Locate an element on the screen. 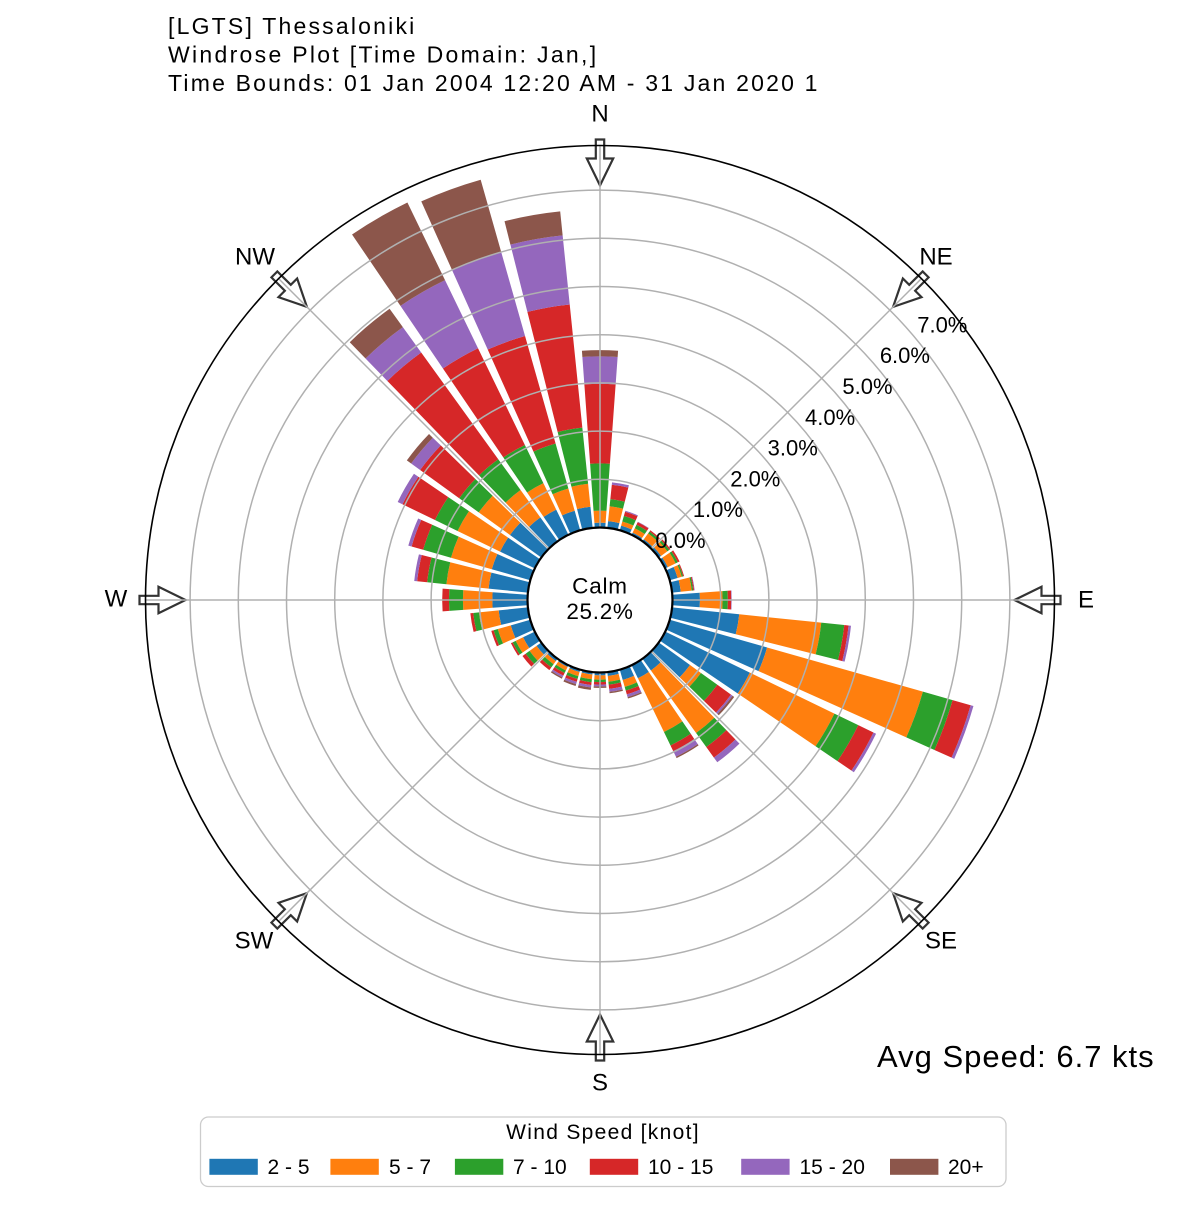 This screenshot has width=1200, height=1205. svg-text: NW is located at coordinates (255, 257).